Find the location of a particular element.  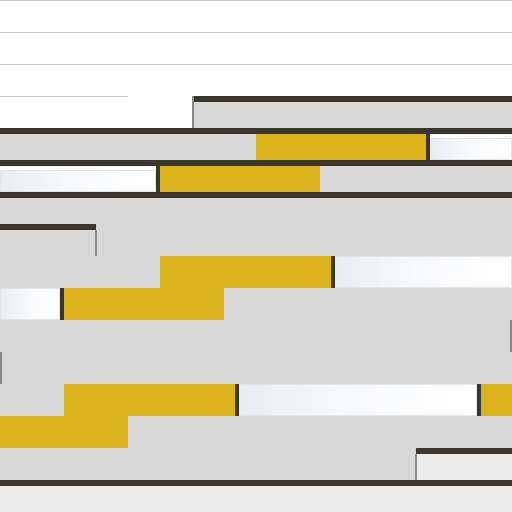

row5-wall-top is located at coordinates (256, 163).